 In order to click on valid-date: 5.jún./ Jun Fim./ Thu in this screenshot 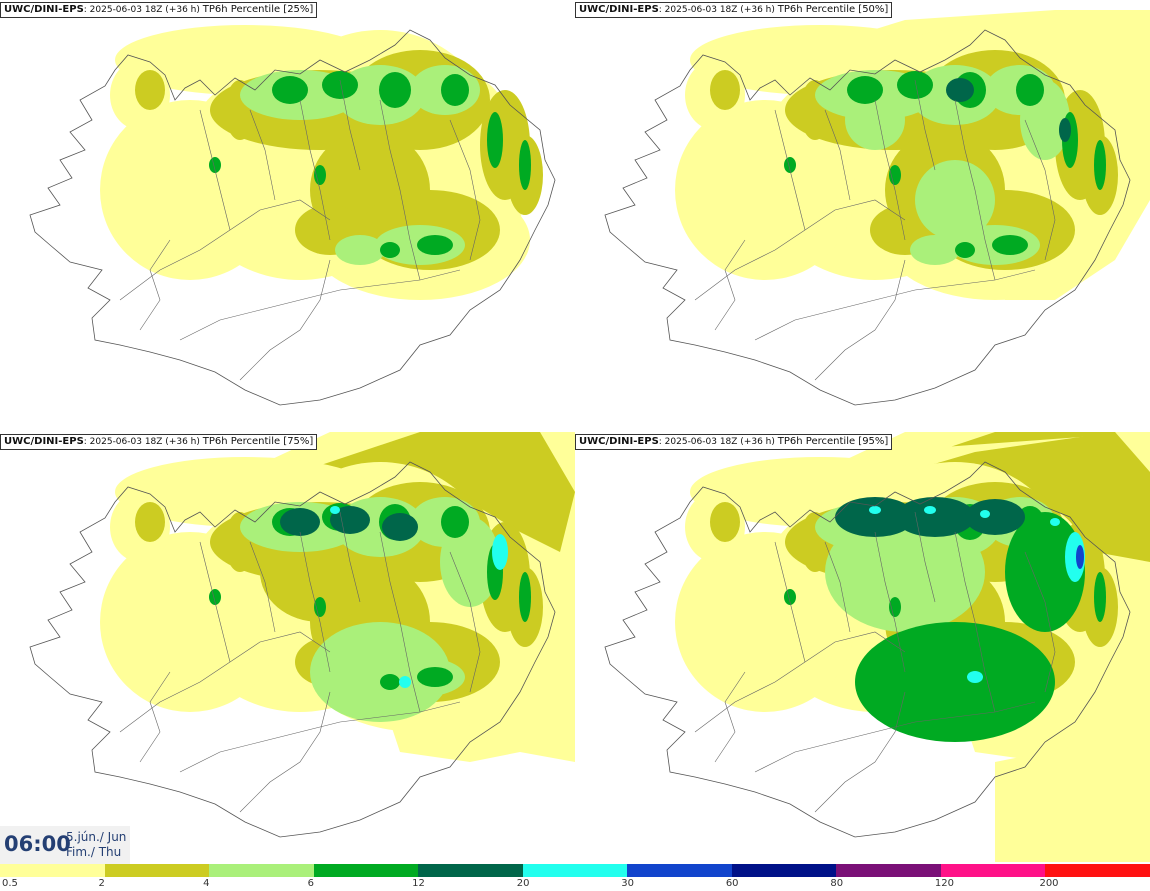, I will do `click(96, 845)`.